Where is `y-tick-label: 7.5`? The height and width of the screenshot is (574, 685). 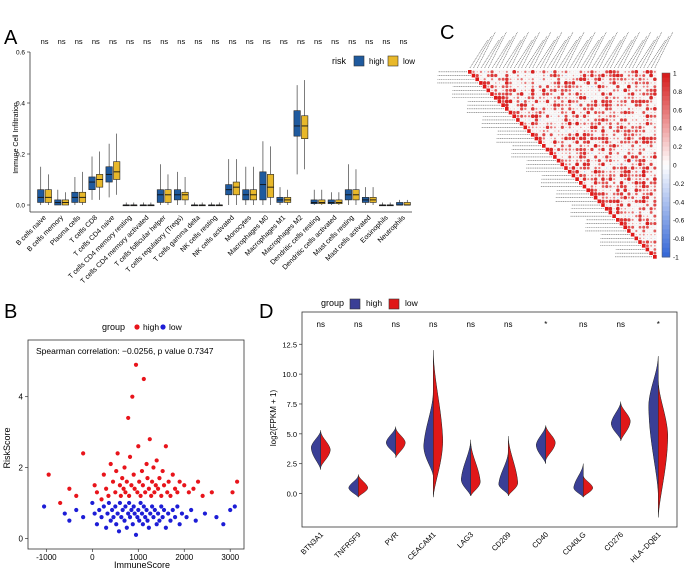
y-tick-label: 7.5 is located at coordinates (292, 404).